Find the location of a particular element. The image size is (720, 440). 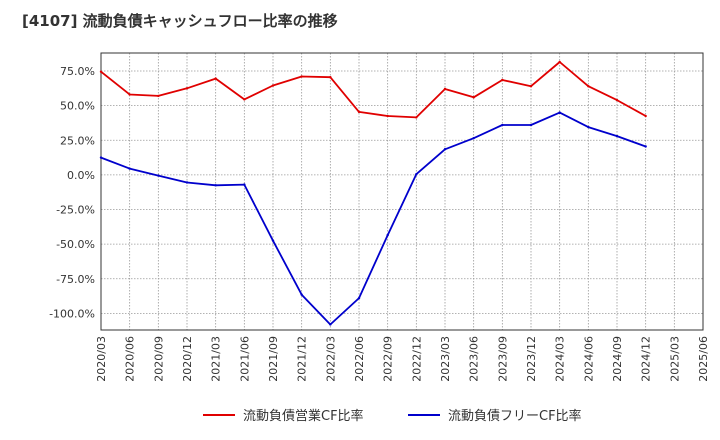

x-tick-label: 2025/06 is located at coordinates (703, 359).